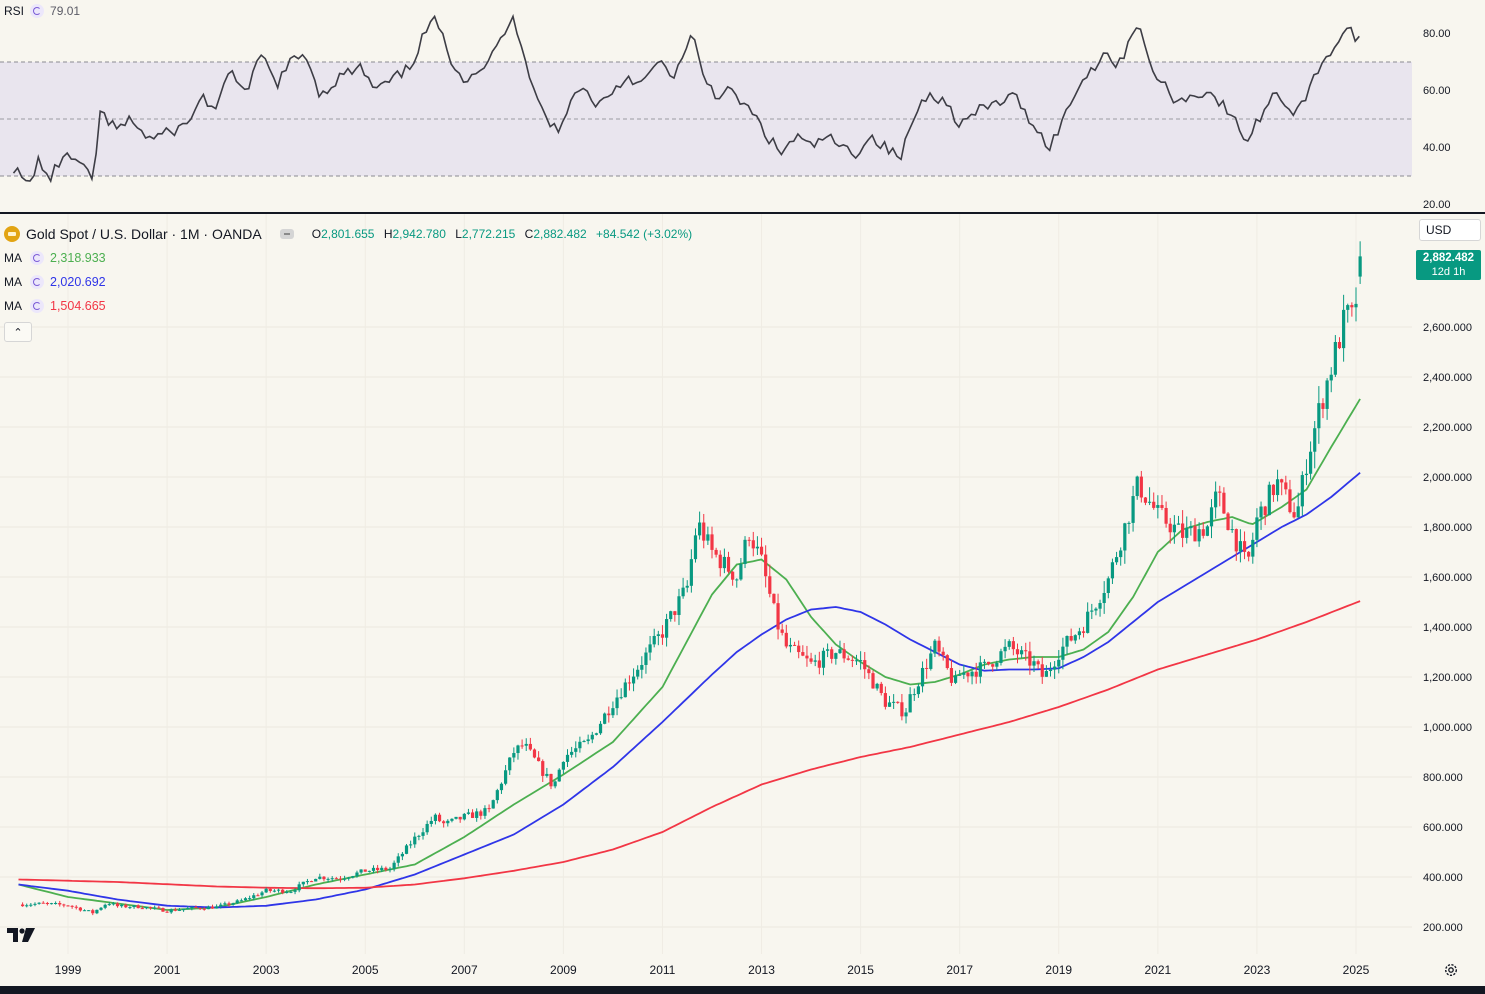 This screenshot has width=1485, height=994. I want to click on rsi-legend: RSI 79.01, so click(42, 11).